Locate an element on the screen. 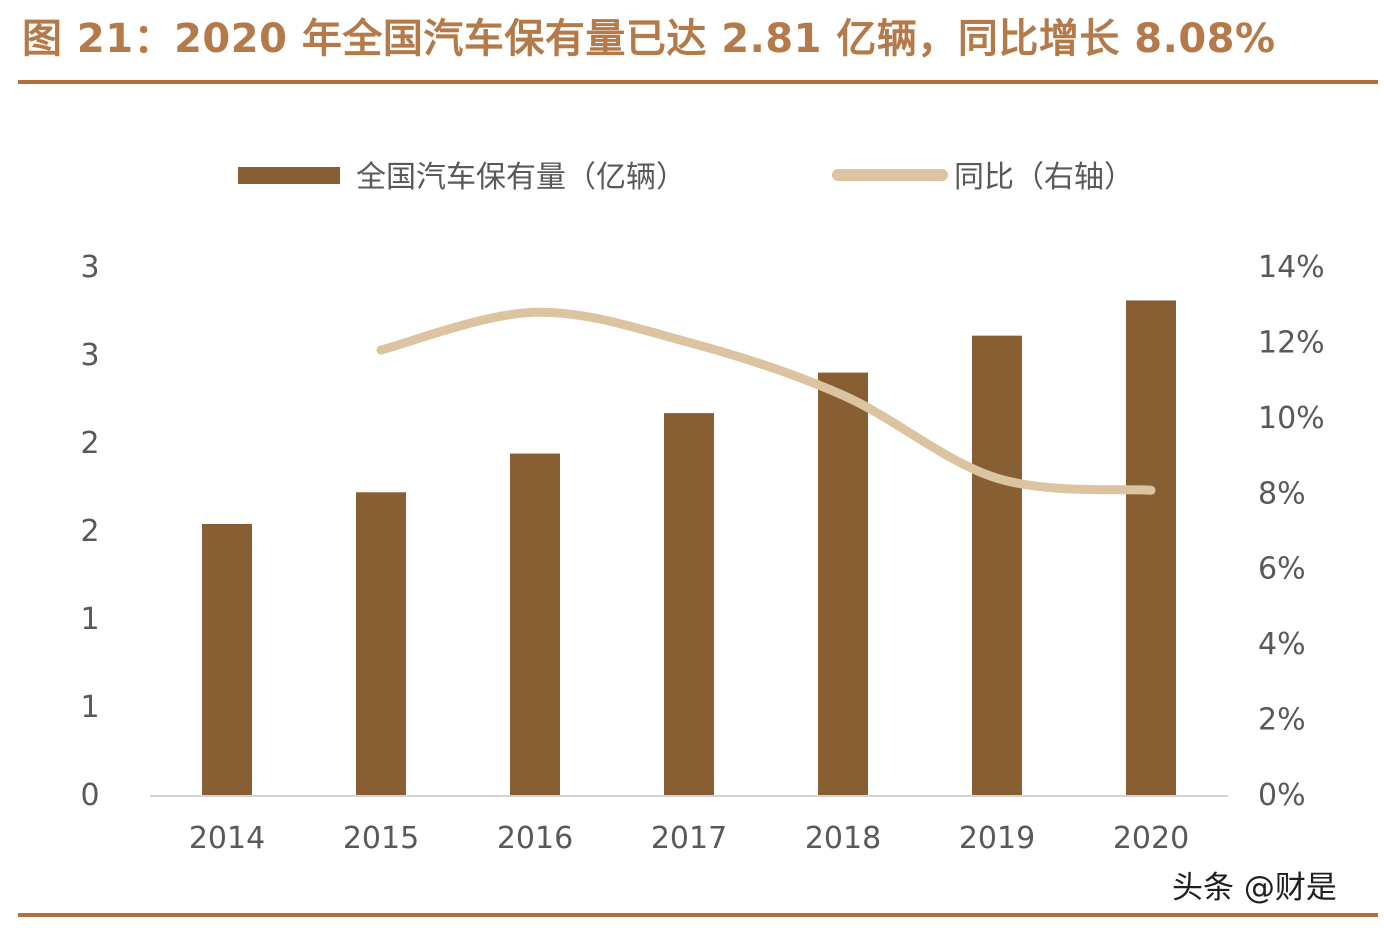 This screenshot has width=1384, height=928. watermark: 头条 @财是 is located at coordinates (1254, 888).